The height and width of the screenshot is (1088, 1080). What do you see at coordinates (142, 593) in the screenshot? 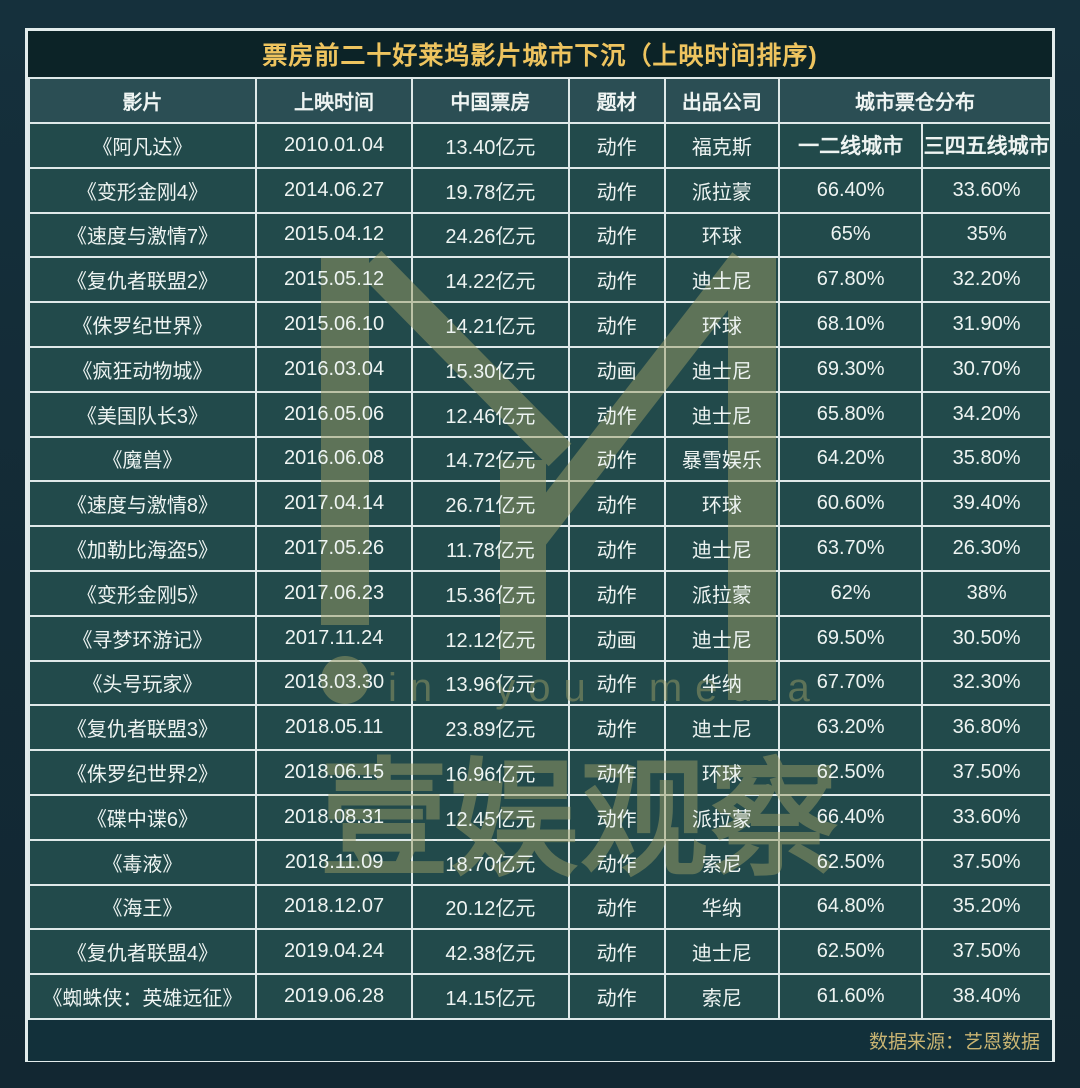
I see `table-cell: 《变形金刚5》` at bounding box center [142, 593].